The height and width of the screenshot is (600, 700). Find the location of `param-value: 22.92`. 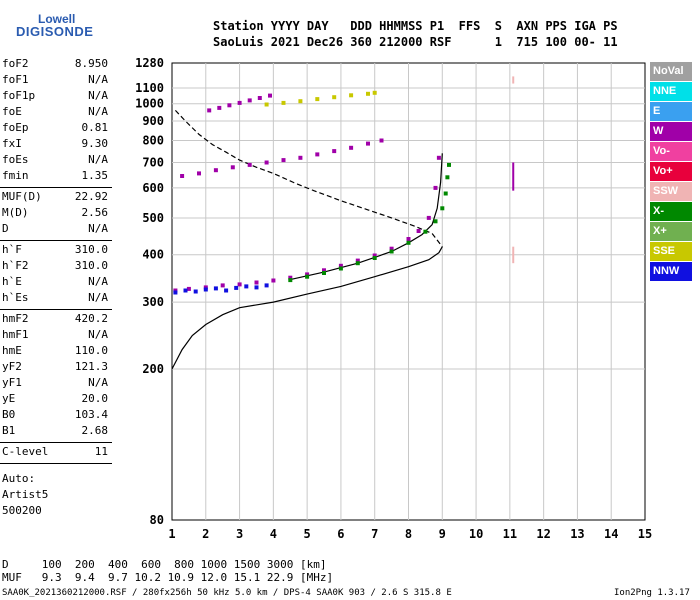

param-value: 22.92 is located at coordinates (91, 196).